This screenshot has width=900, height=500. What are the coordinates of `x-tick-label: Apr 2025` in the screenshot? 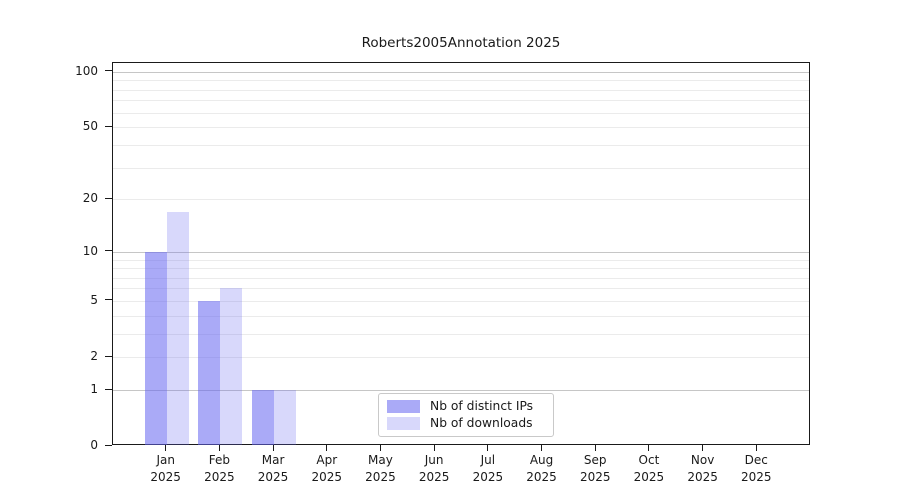 It's located at (327, 468).